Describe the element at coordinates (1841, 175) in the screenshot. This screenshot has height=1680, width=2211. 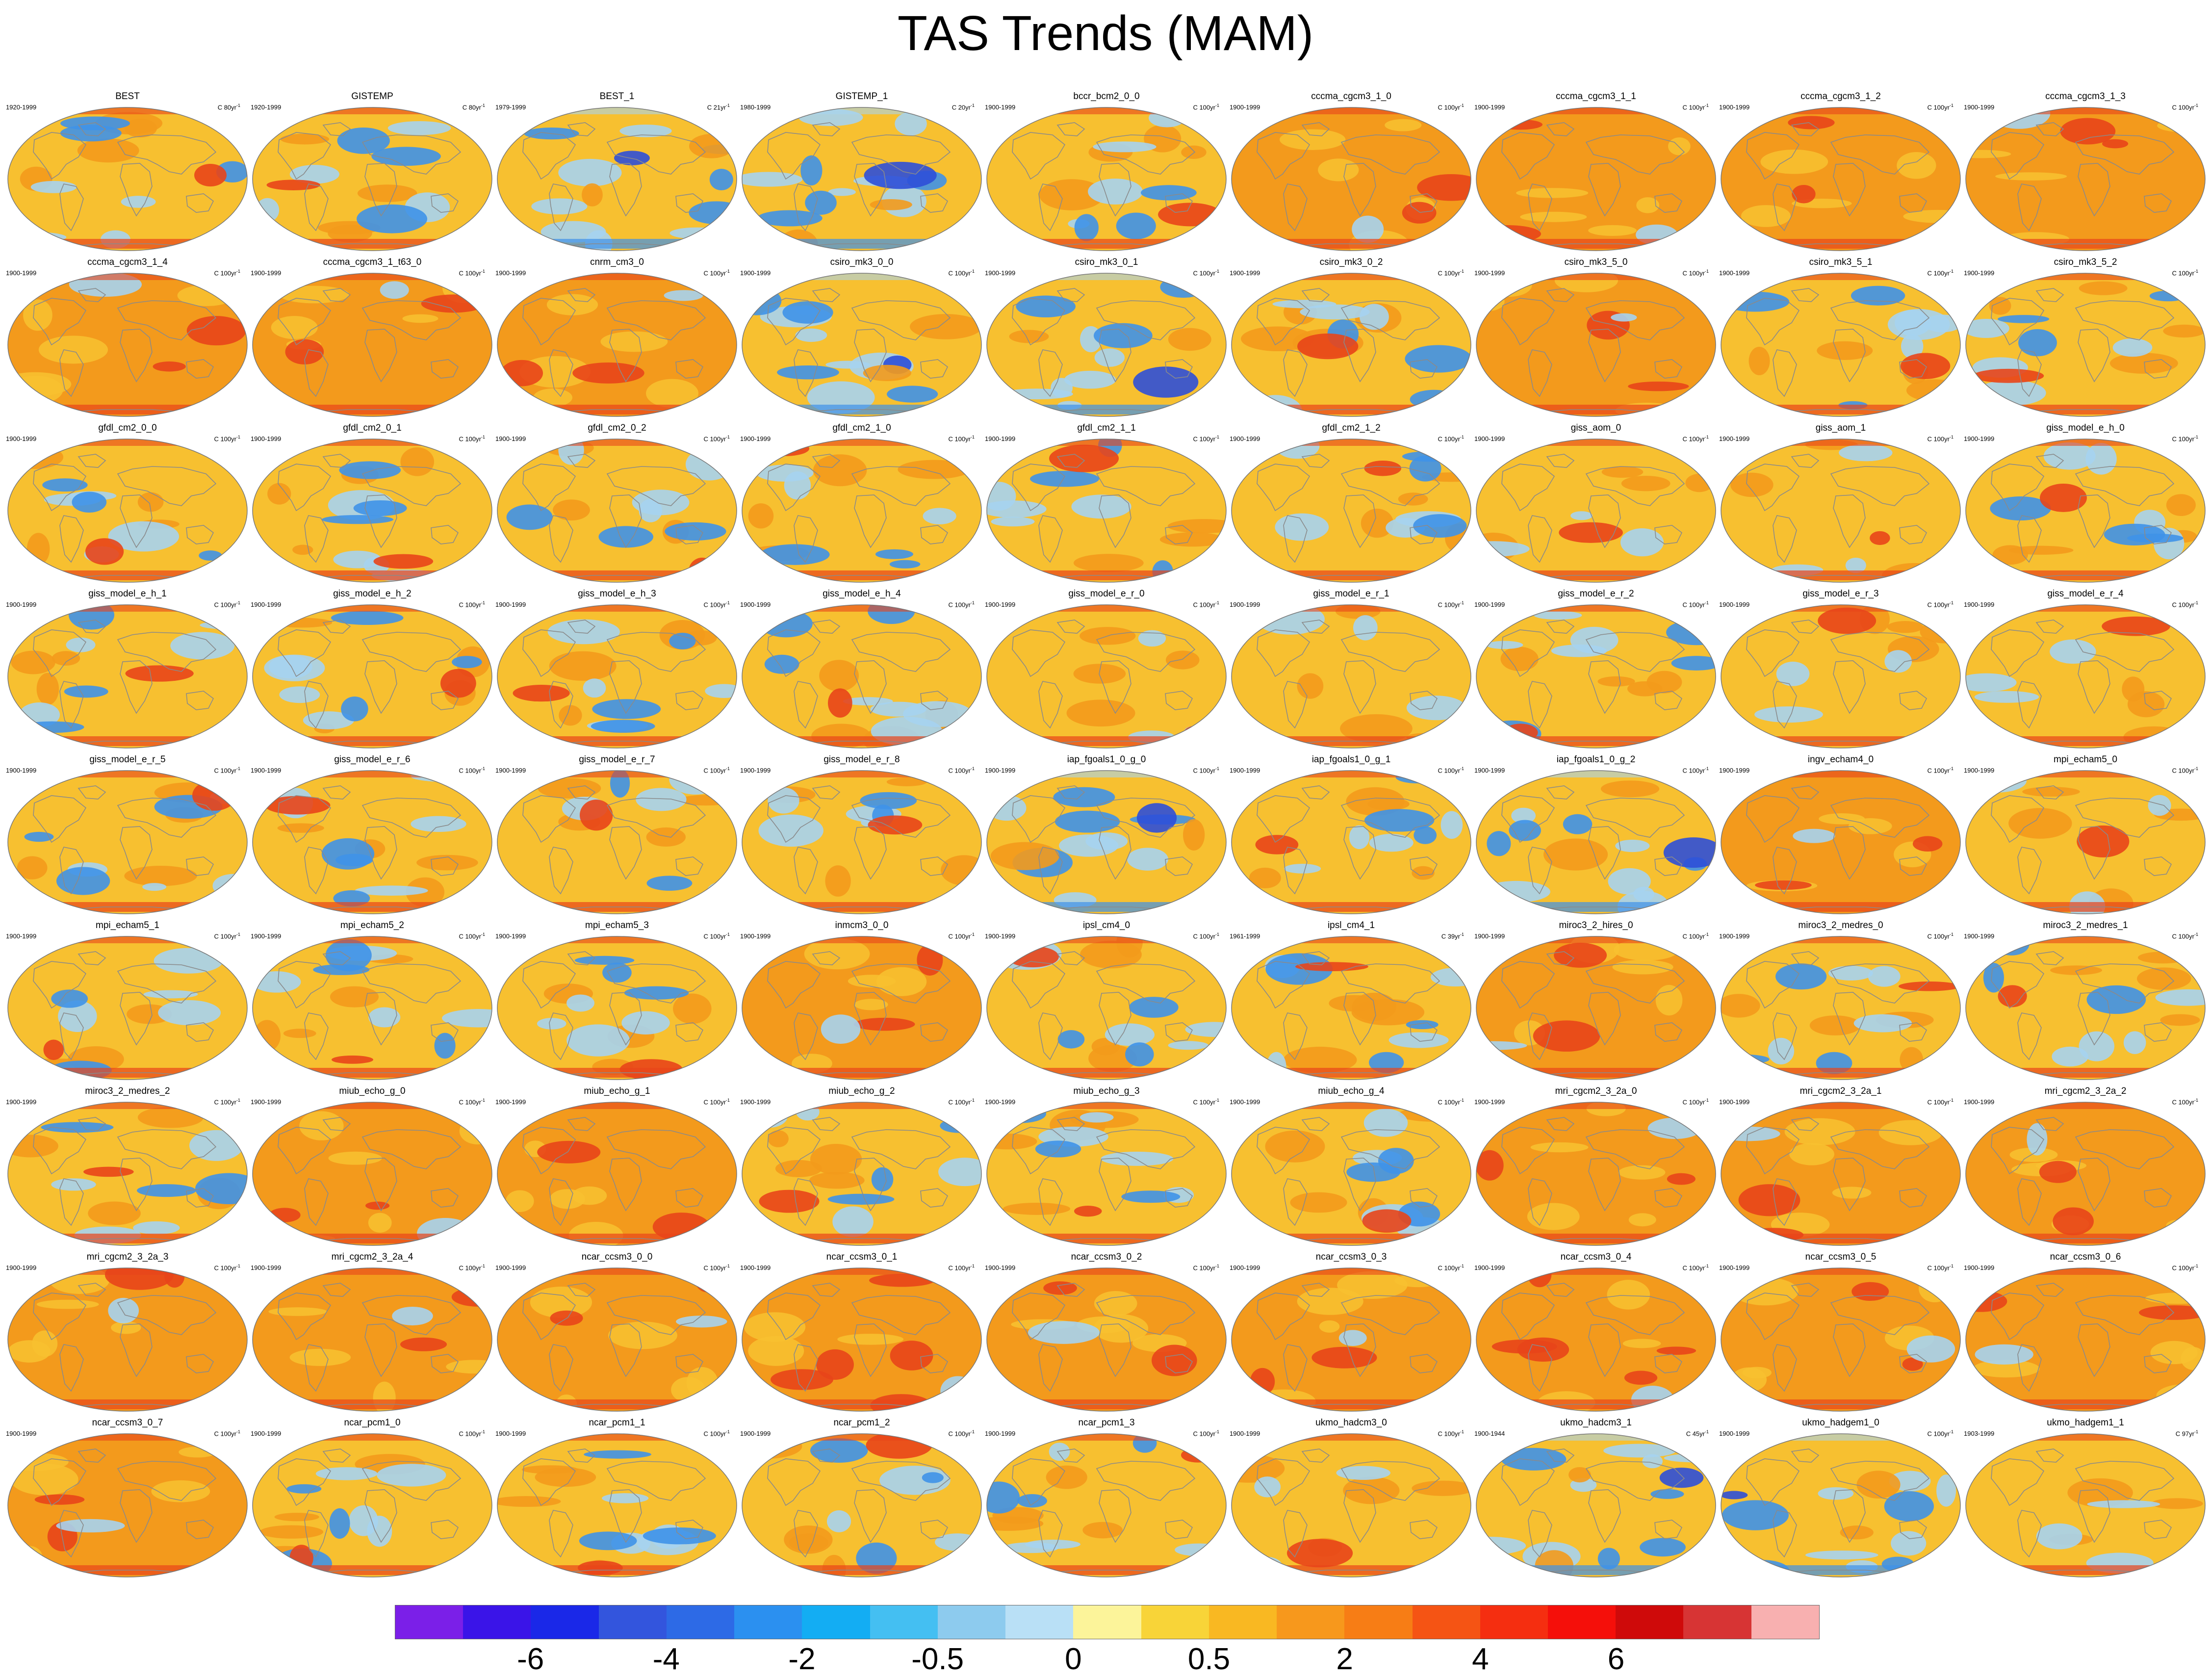
I see `map-panel: cccma_cgcm3_1_2 1900-1999 C 100yr-1` at that location.